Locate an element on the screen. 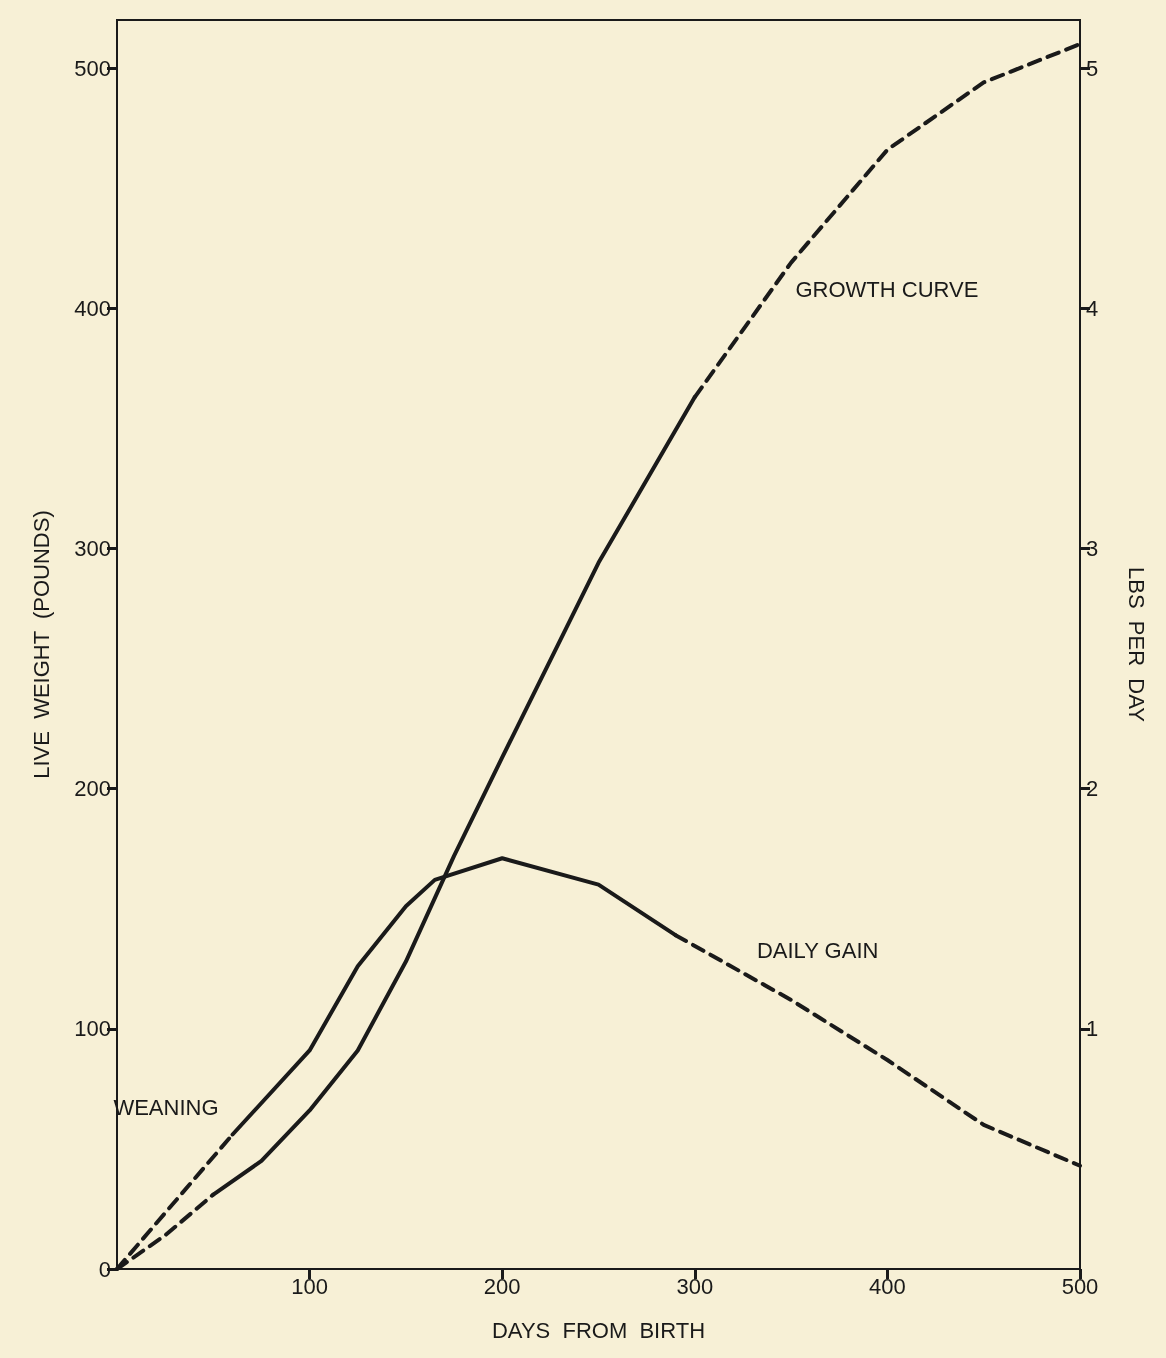 This screenshot has width=1166, height=1358. y2-tick-label: 1 is located at coordinates (1092, 1029).